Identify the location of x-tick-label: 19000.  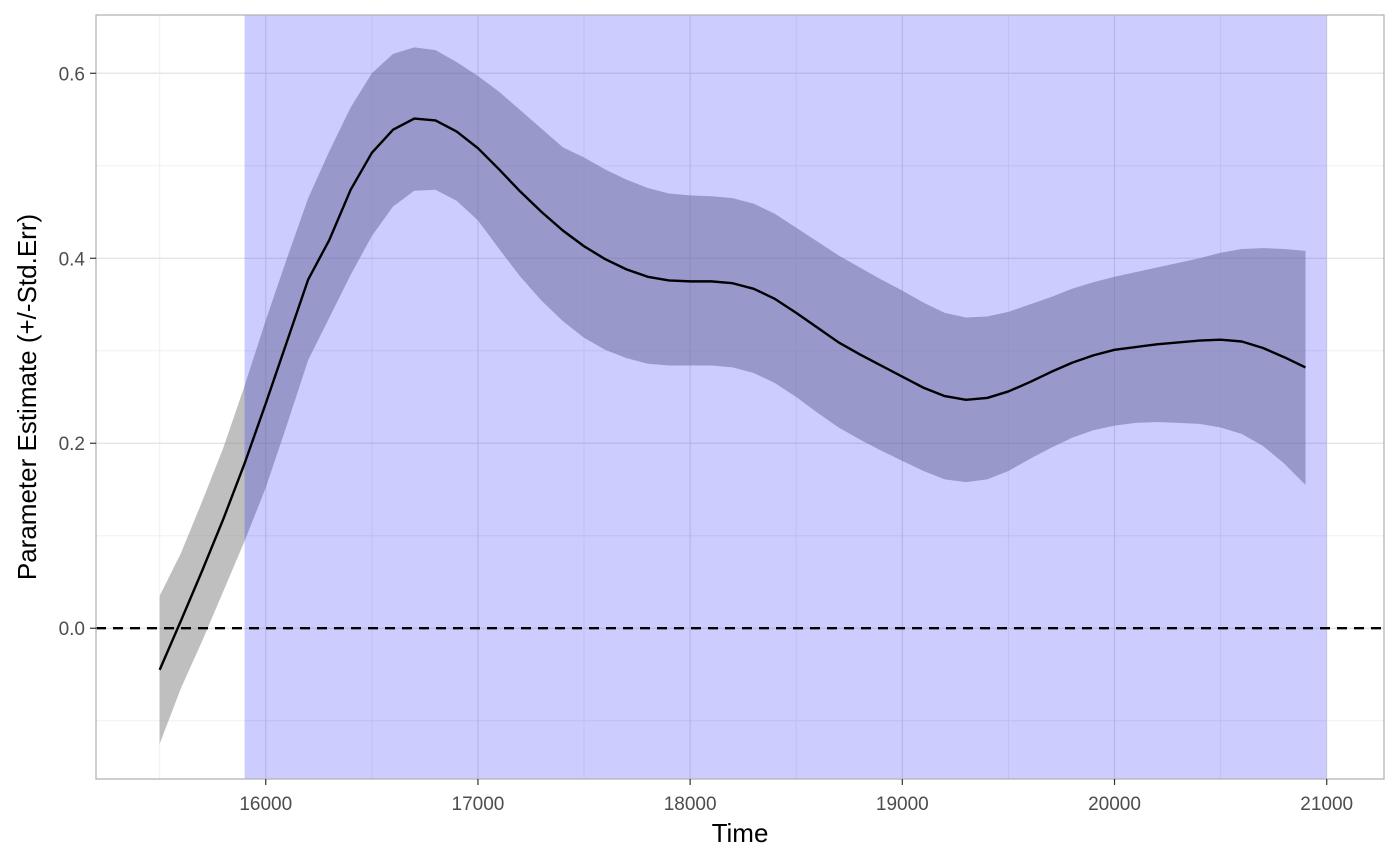
(902, 804).